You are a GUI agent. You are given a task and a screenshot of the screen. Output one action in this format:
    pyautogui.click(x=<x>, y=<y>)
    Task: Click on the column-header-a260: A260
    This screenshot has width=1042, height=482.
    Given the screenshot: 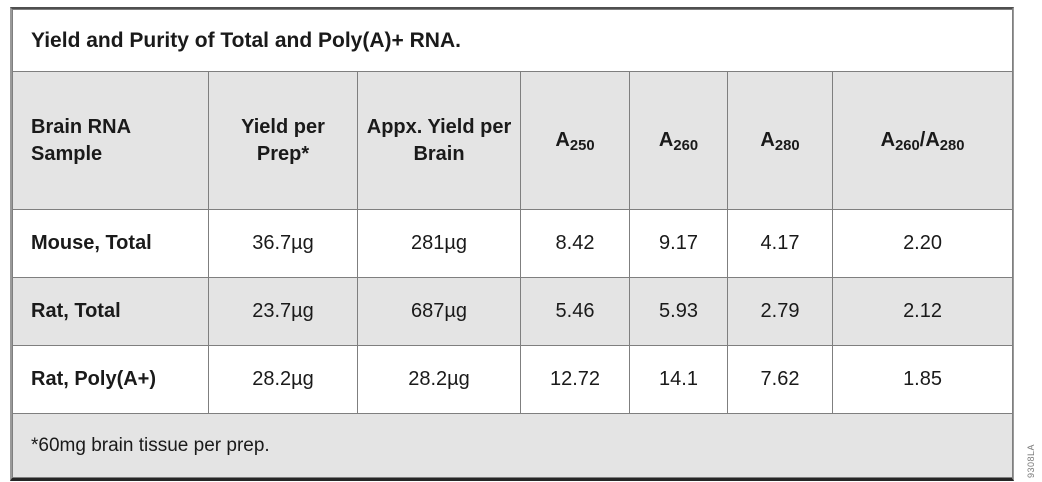 What is the action you would take?
    pyautogui.click(x=678, y=140)
    